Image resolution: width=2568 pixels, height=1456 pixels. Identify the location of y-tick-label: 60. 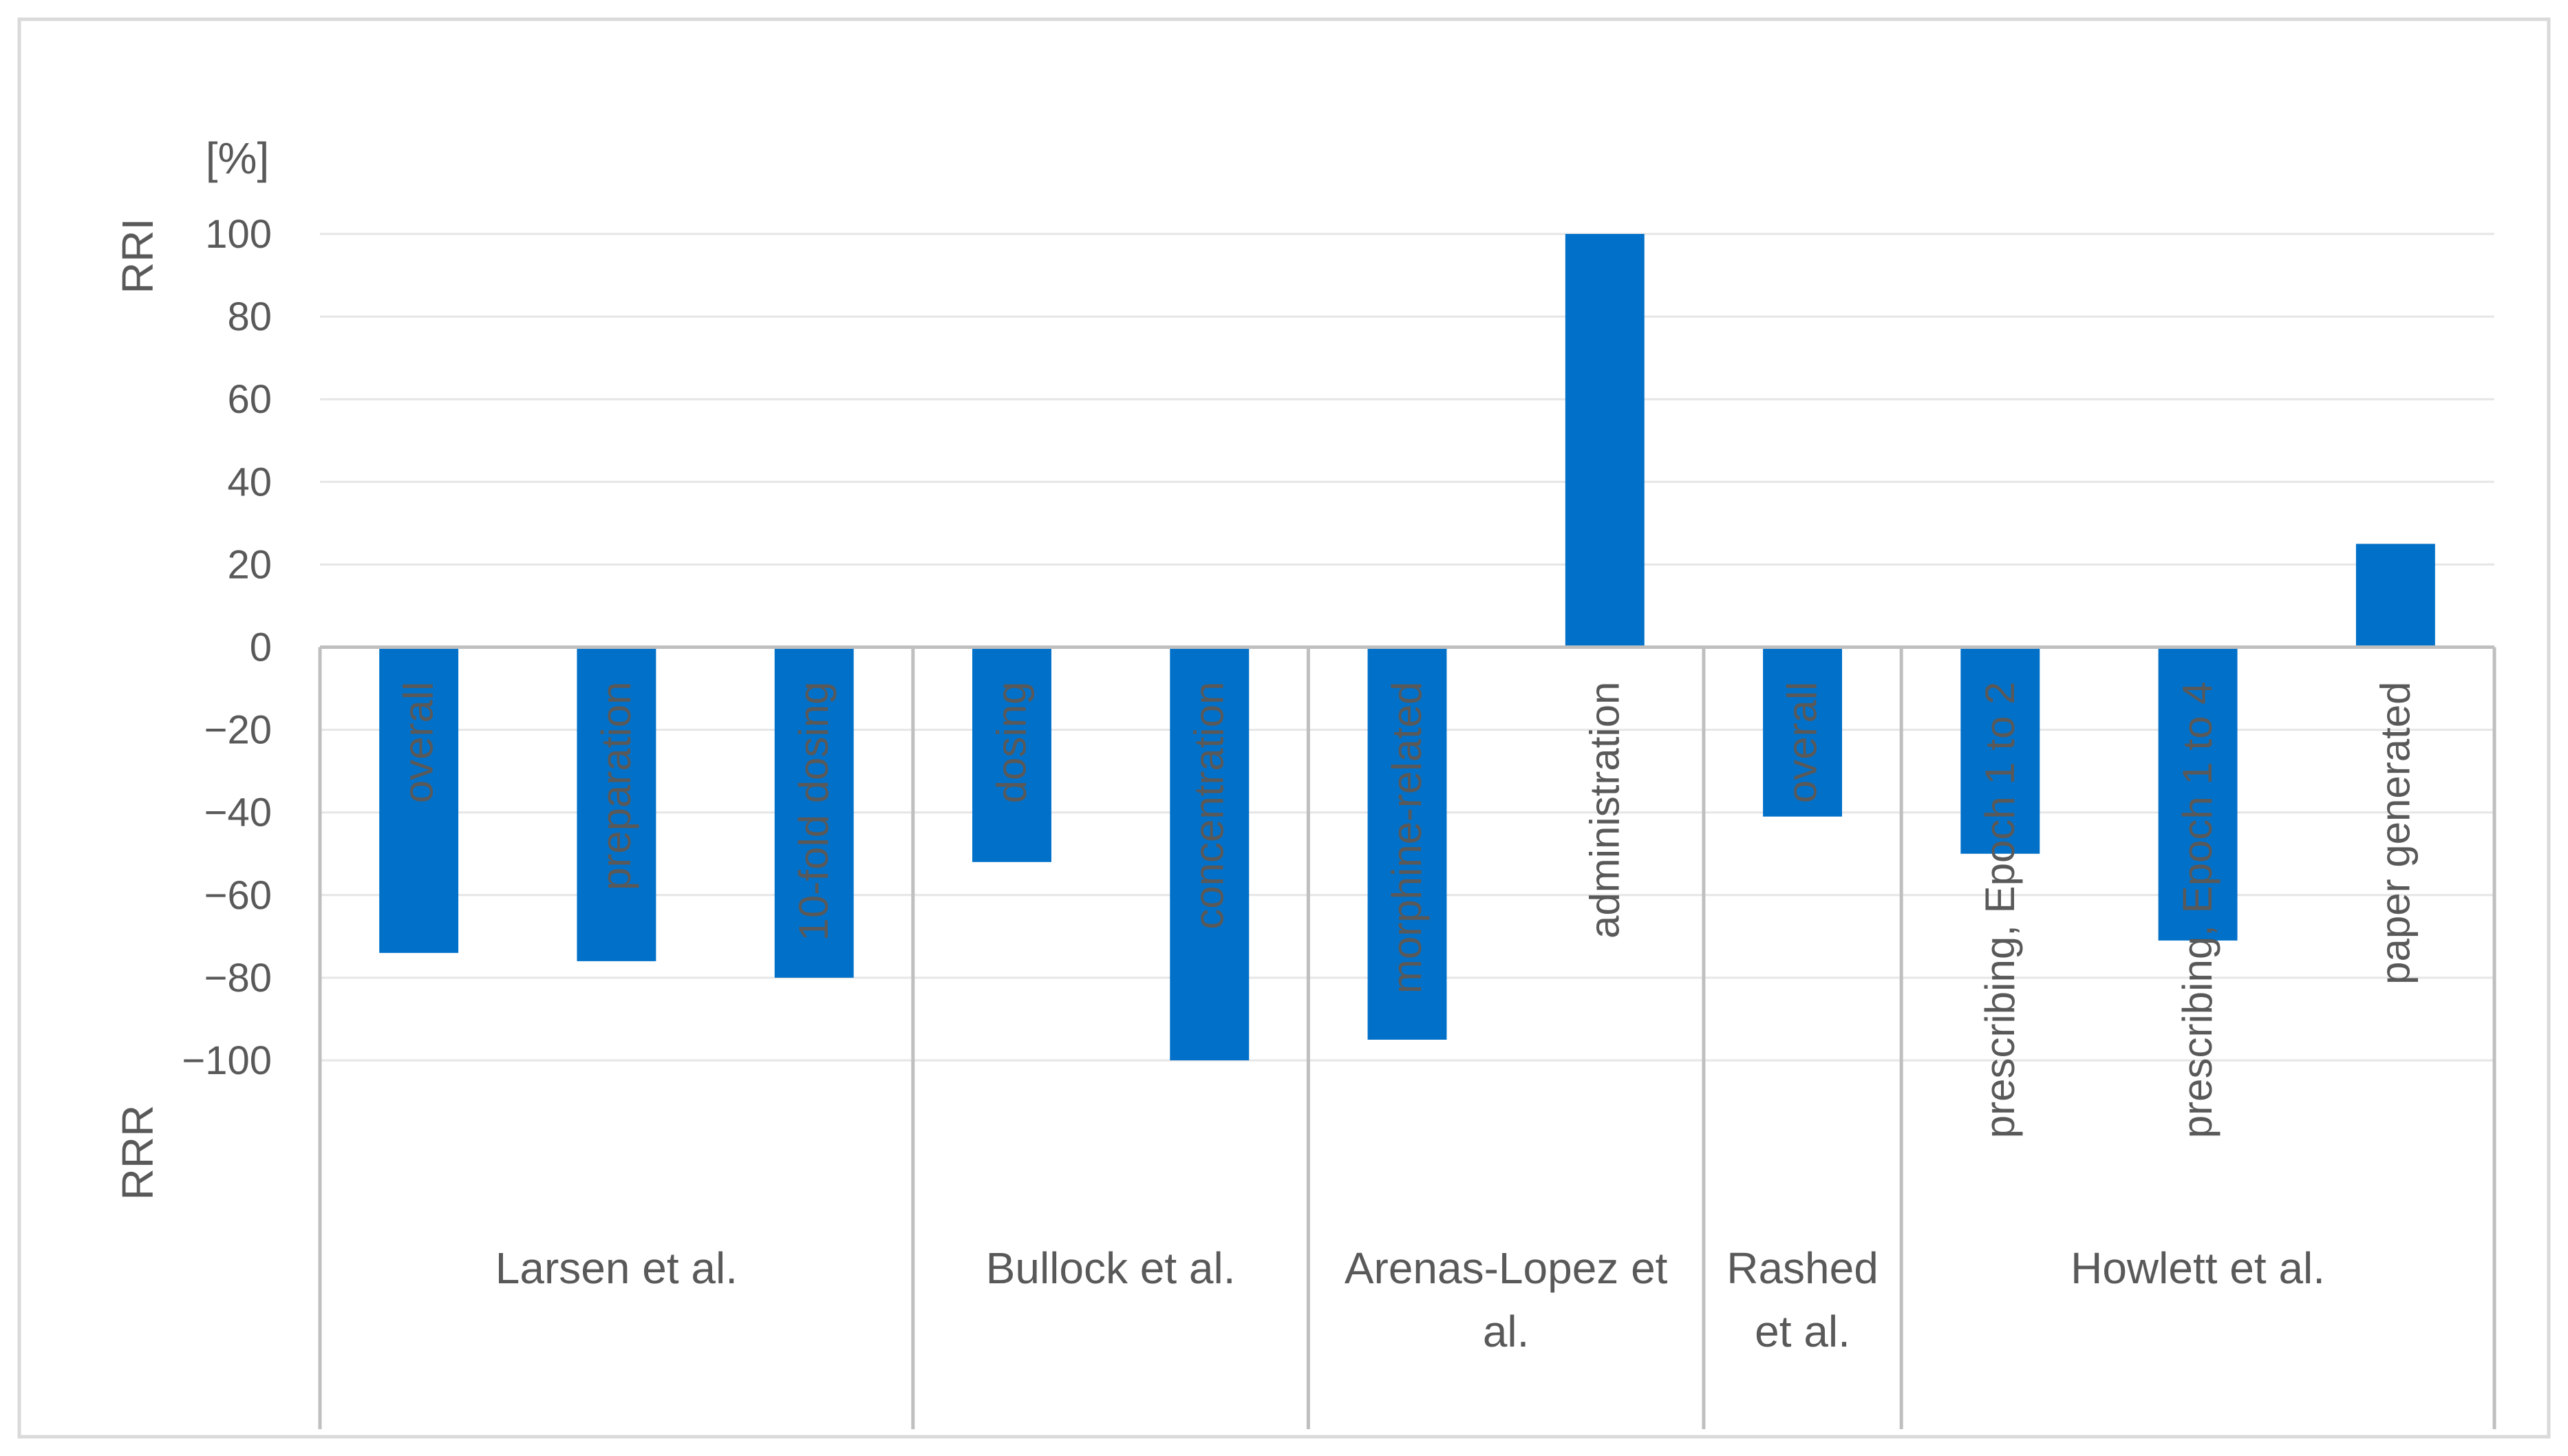
(249, 400).